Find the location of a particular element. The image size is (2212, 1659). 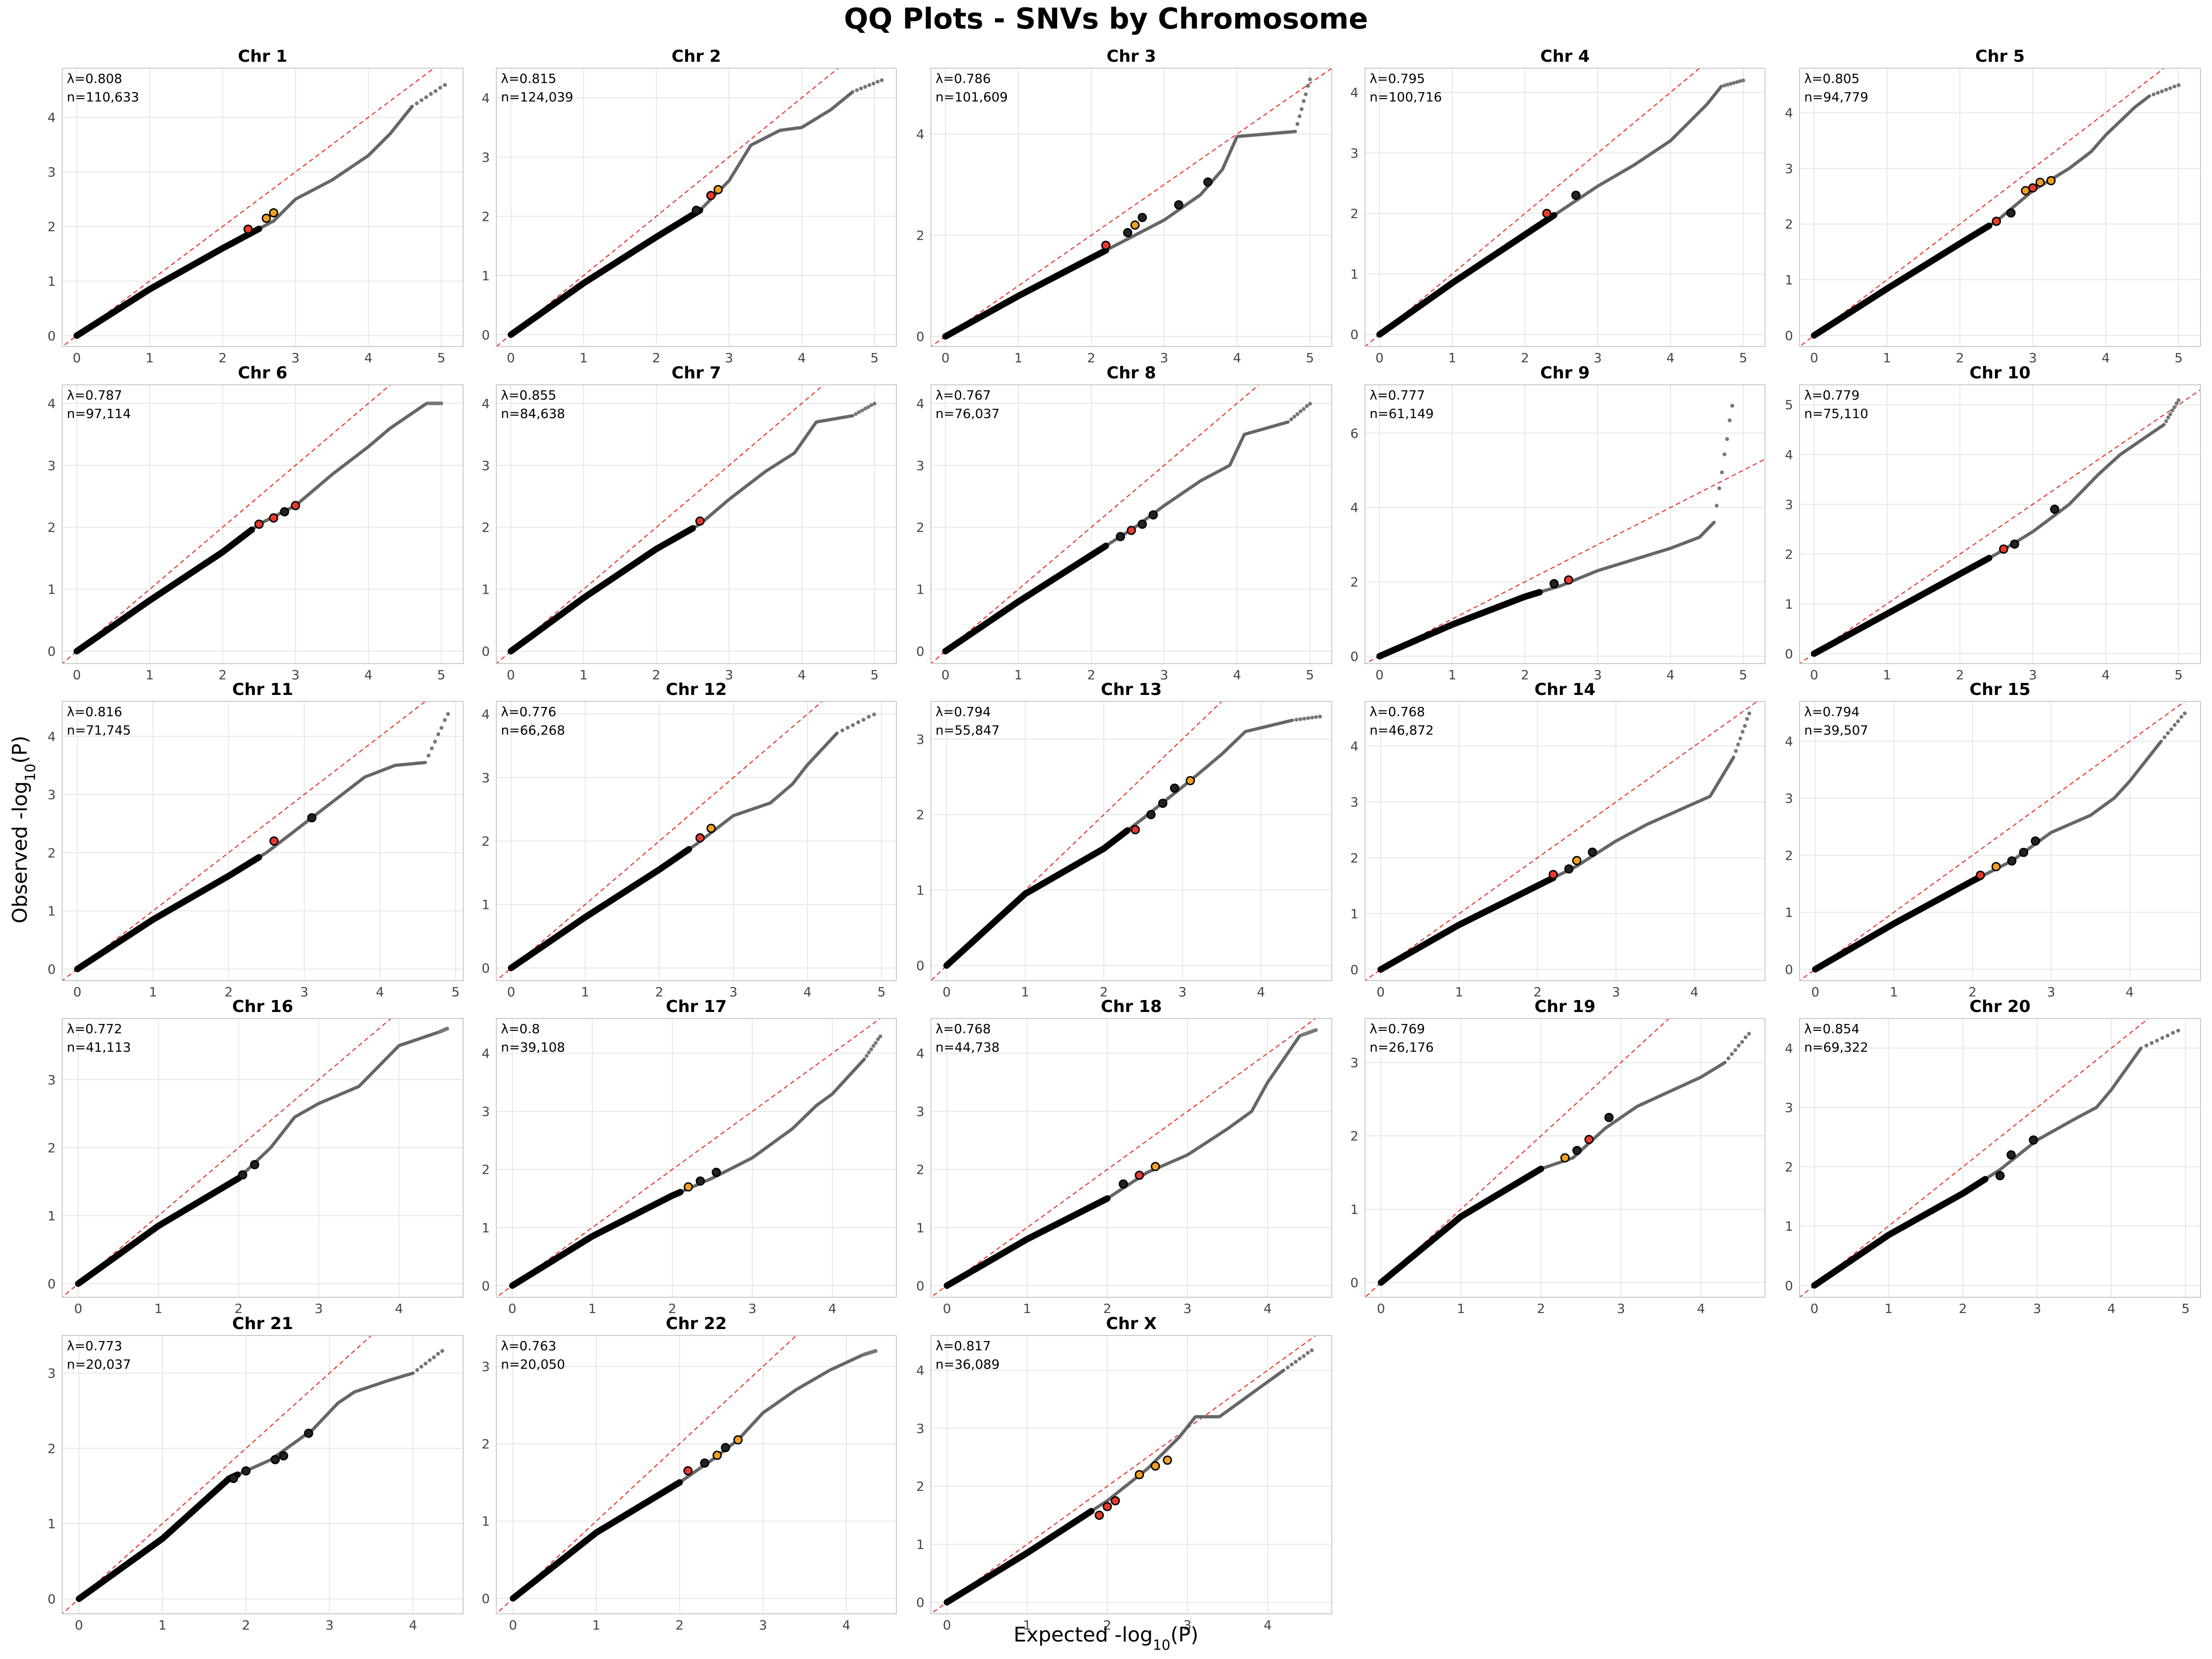

n-annotation: n=76,037 is located at coordinates (967, 413).